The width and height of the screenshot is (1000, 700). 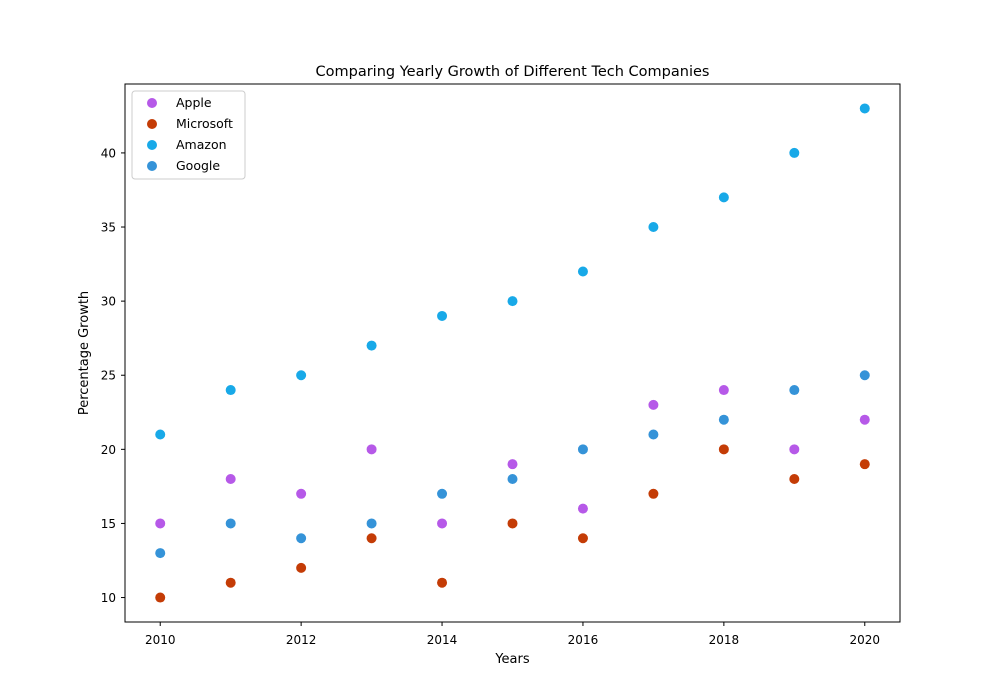 What do you see at coordinates (442, 315) in the screenshot?
I see `point-amazon-2014` at bounding box center [442, 315].